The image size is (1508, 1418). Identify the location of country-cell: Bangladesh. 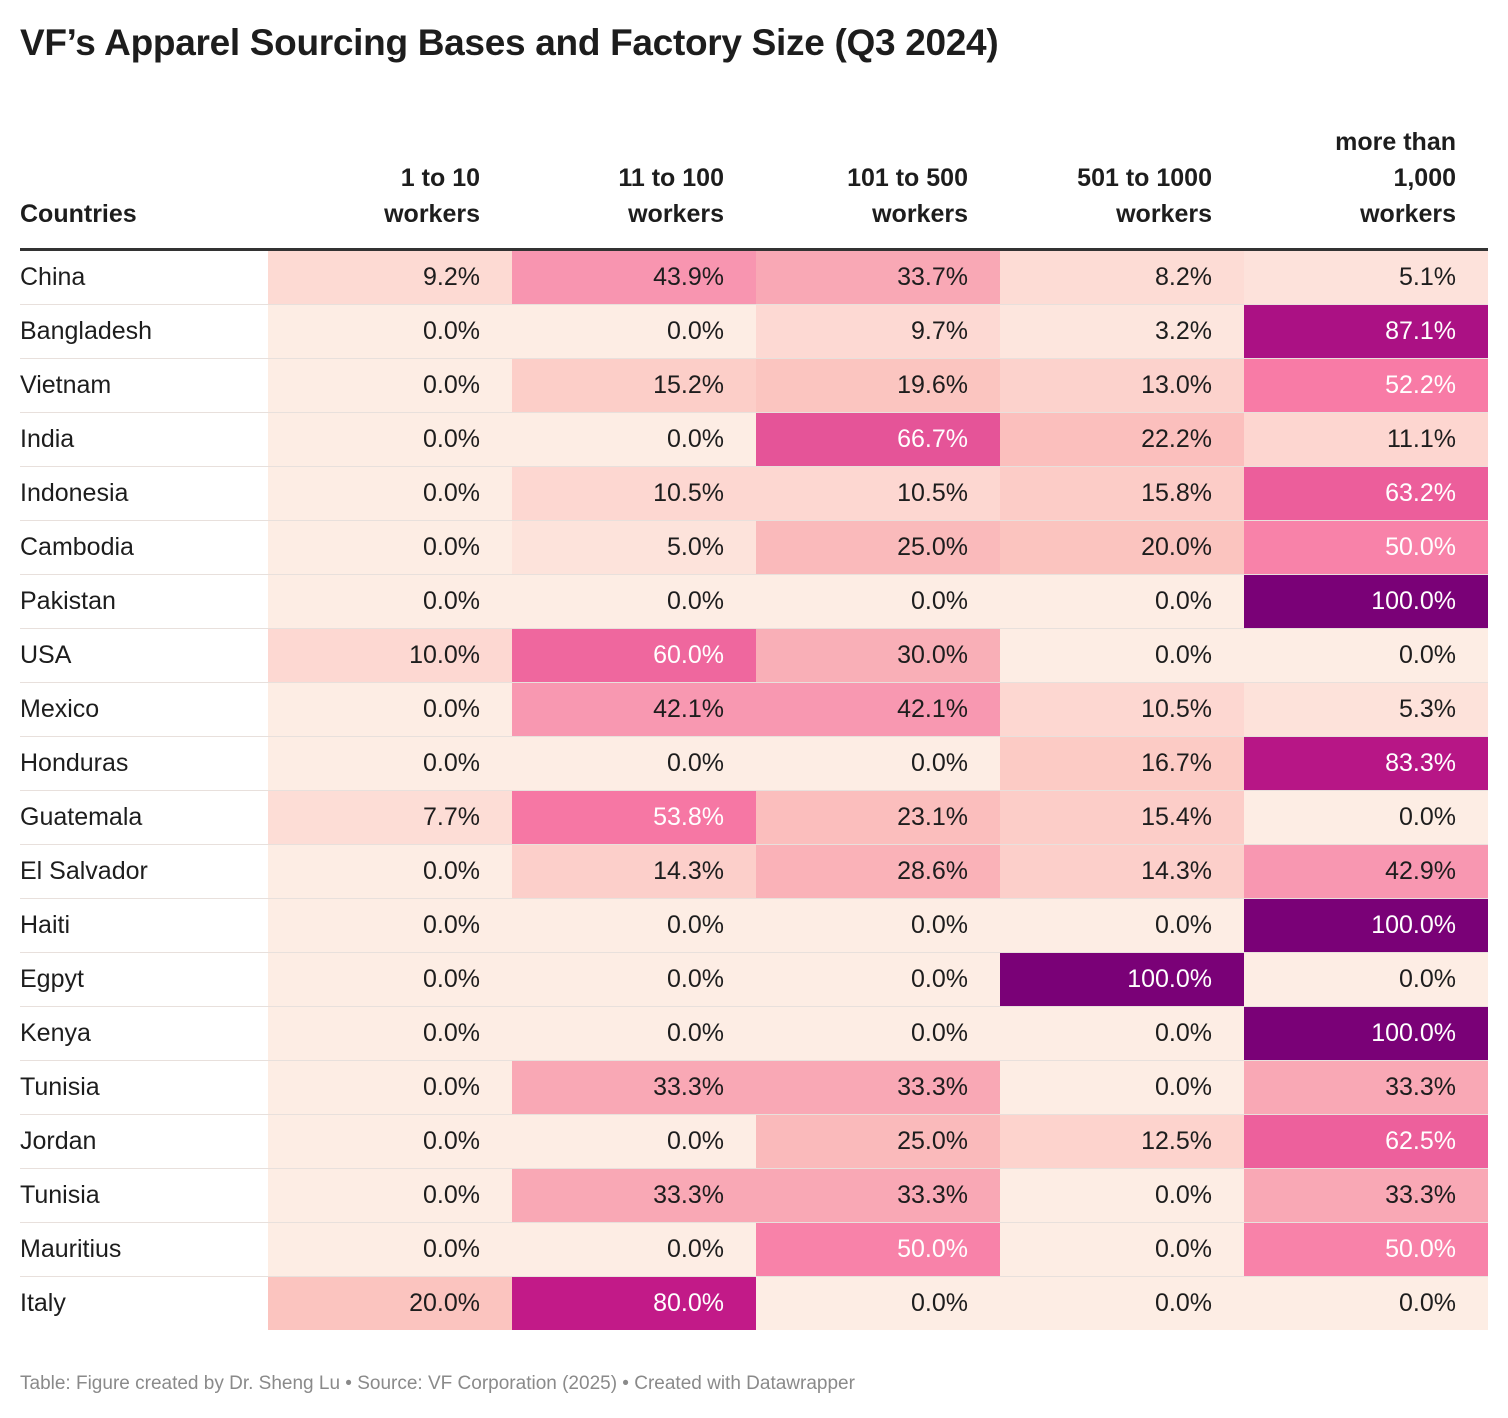
(144, 331).